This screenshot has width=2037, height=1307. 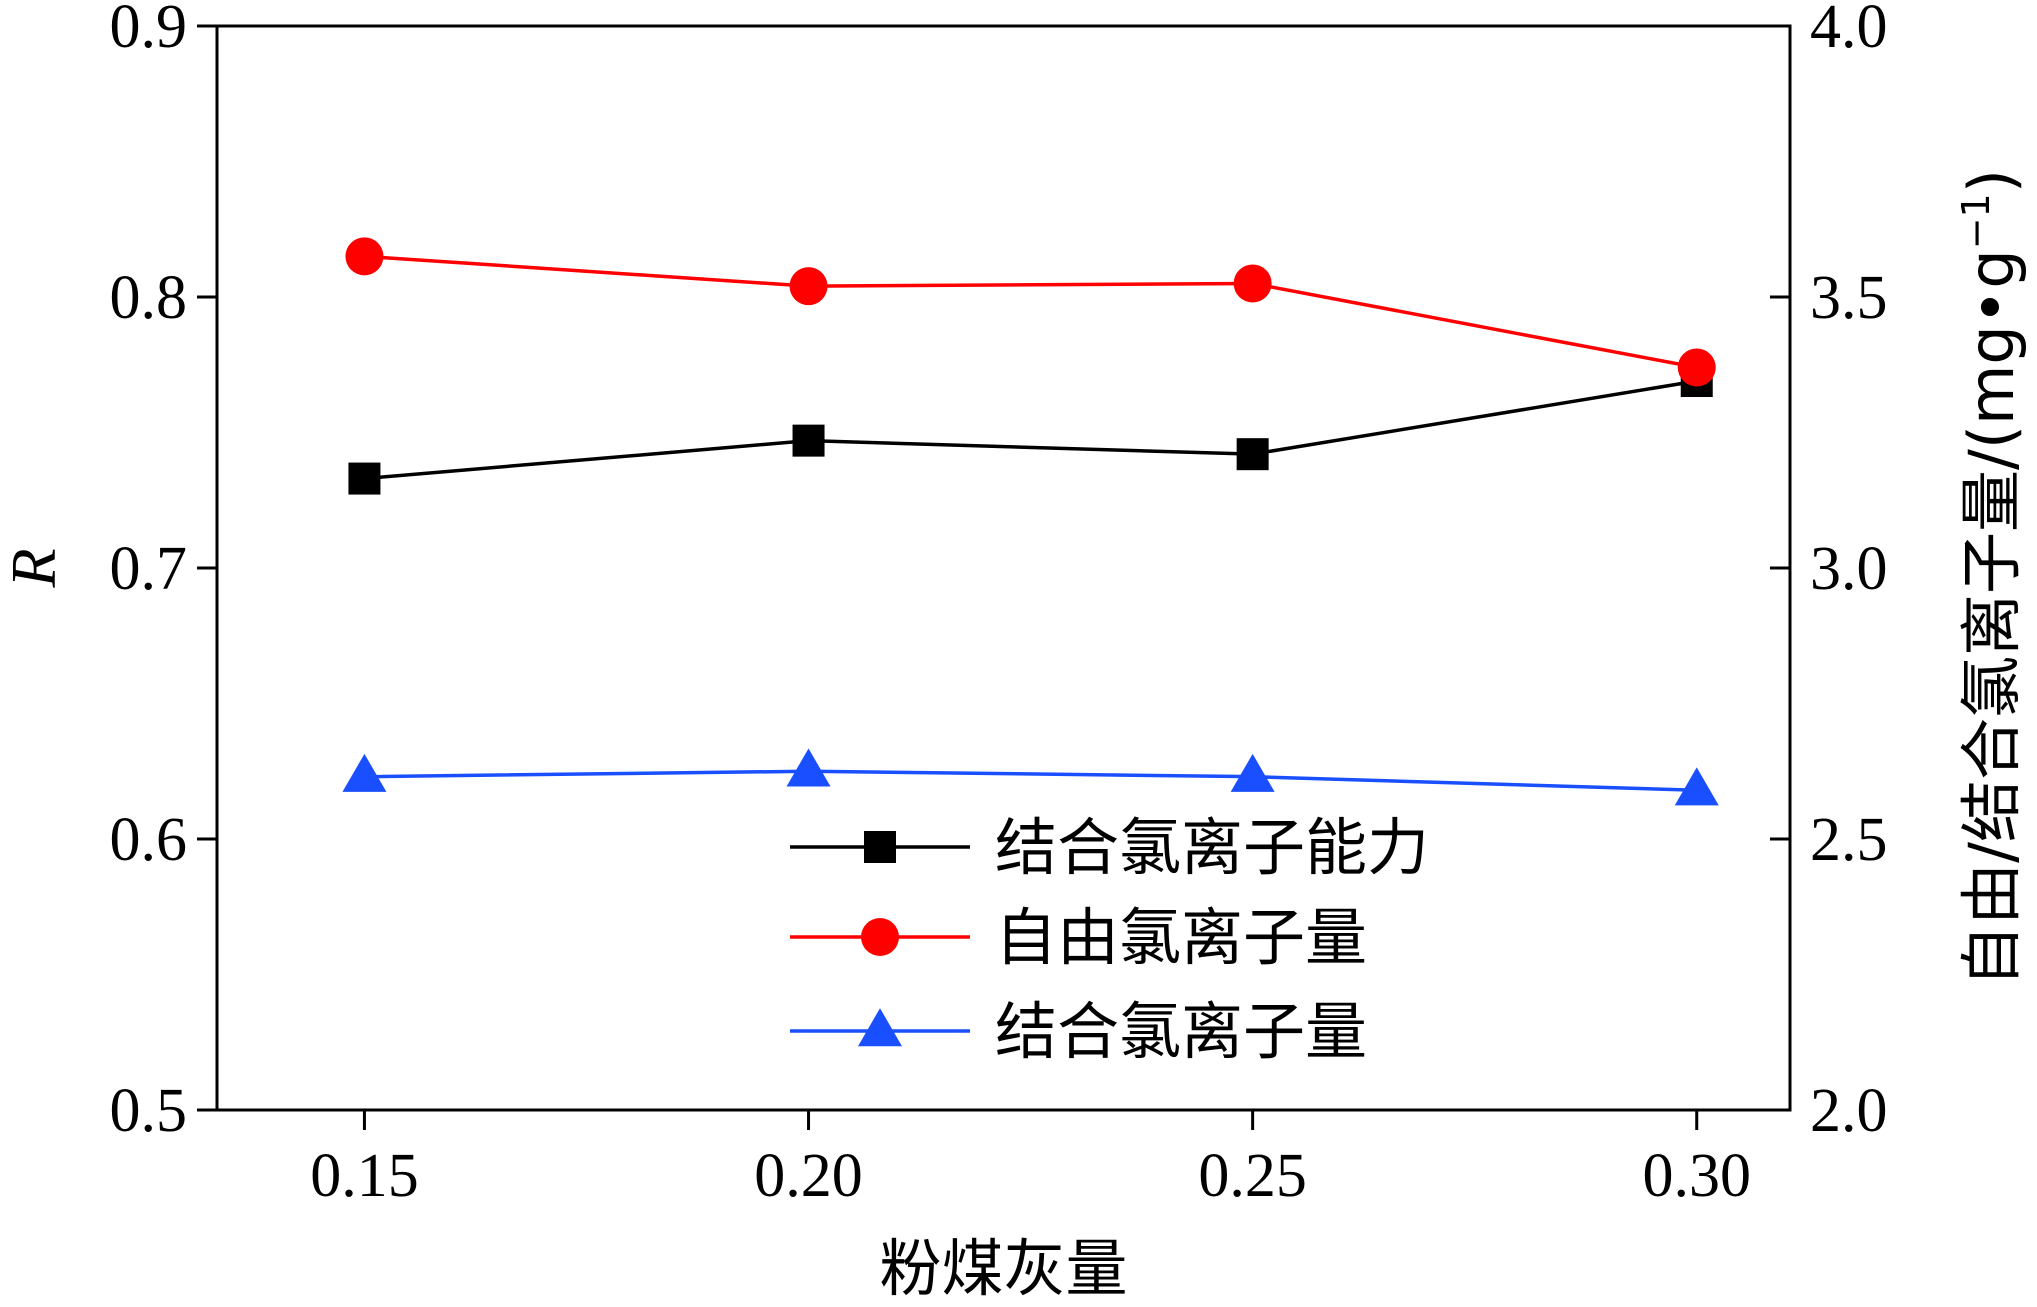 What do you see at coordinates (1181, 1031) in the screenshot?
I see `legend-label: 结合氯离子量` at bounding box center [1181, 1031].